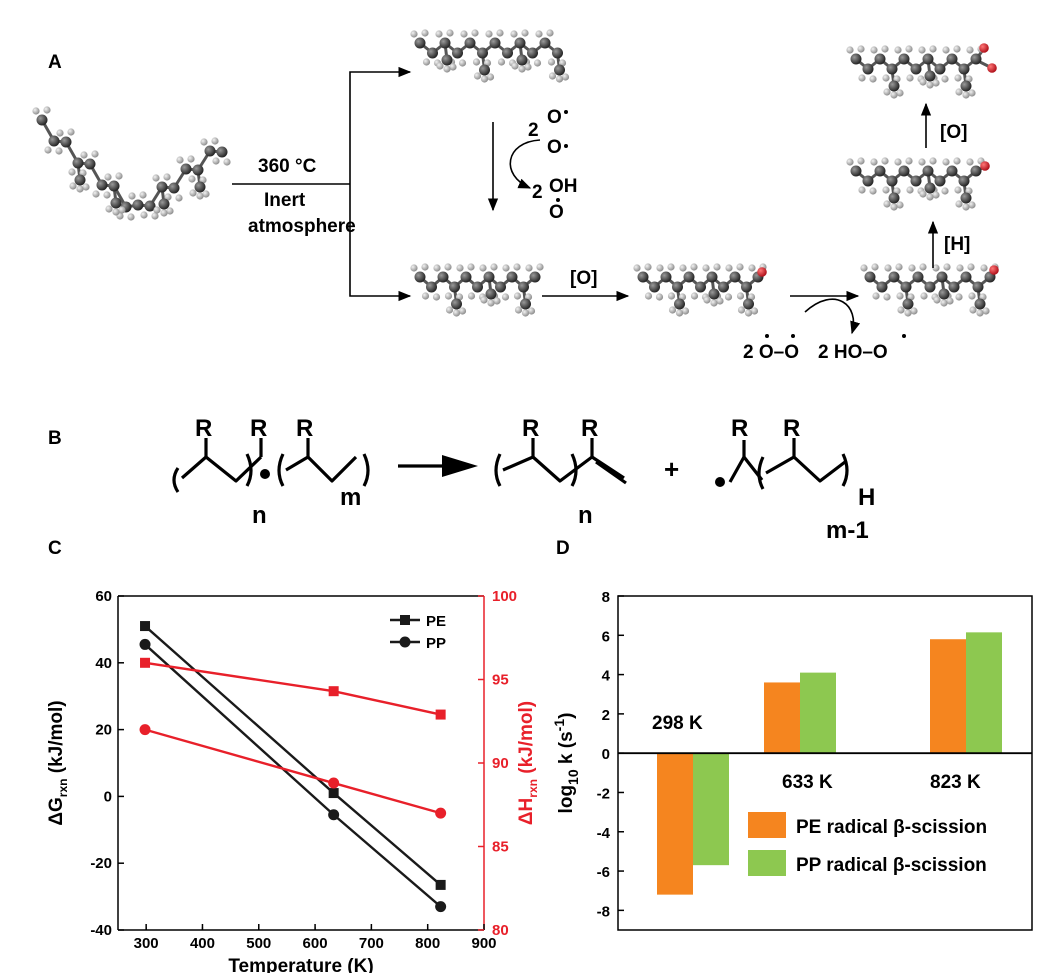 Image resolution: width=1047 pixels, height=973 pixels. Describe the element at coordinates (287, 166) in the screenshot. I see `condition-temperature: 360 °C` at that location.